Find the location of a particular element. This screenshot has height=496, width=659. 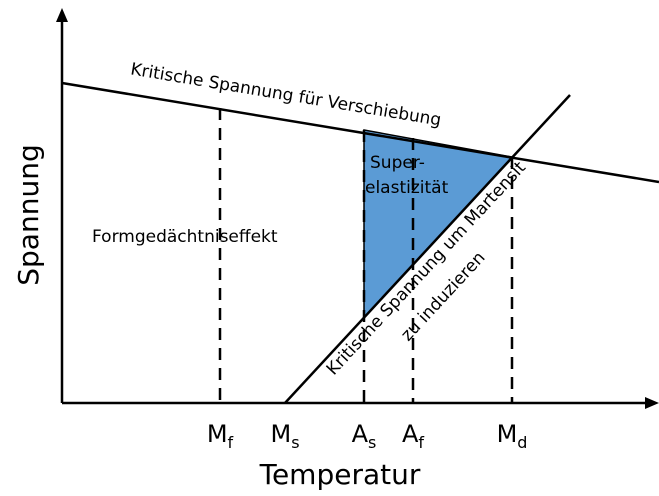

temperature-label: Af is located at coordinates (413, 436).